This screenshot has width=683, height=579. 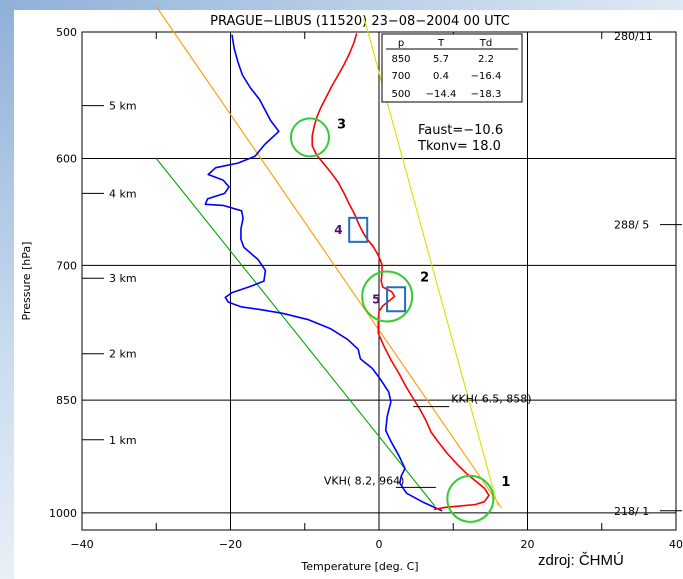 I want to click on marker-label: 4, so click(x=338, y=230).